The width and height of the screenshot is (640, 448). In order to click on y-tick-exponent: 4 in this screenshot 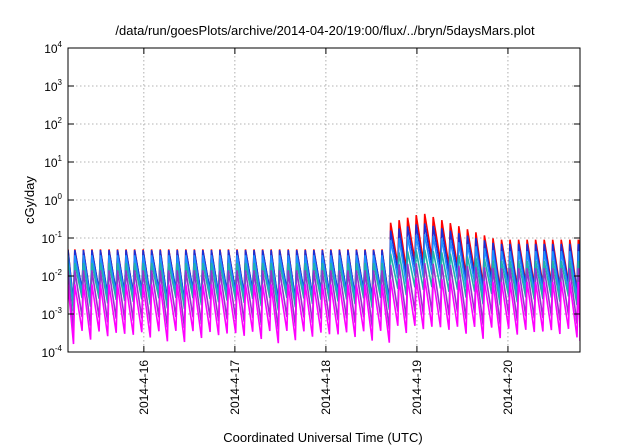, I will do `click(60, 44)`.